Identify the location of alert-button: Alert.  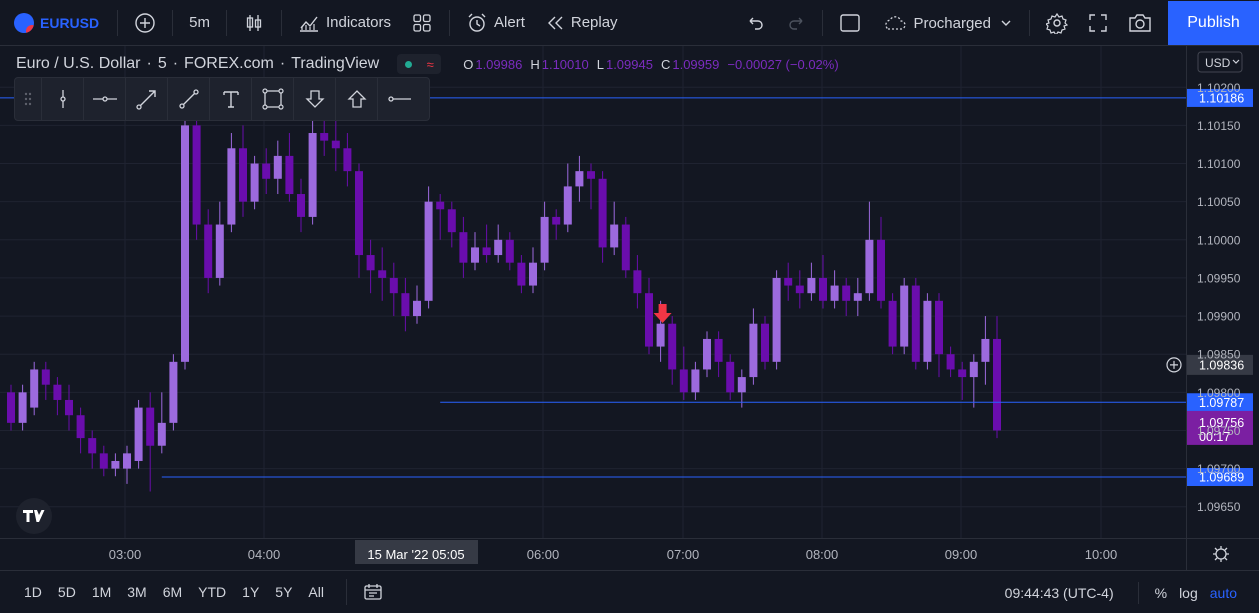
(495, 23).